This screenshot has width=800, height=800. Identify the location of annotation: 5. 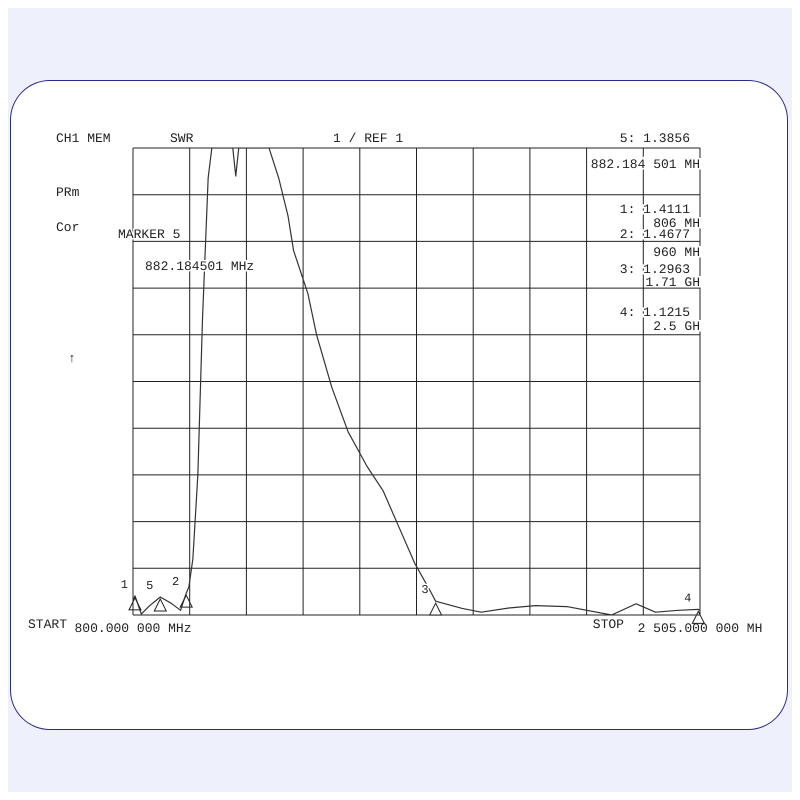
(150, 585).